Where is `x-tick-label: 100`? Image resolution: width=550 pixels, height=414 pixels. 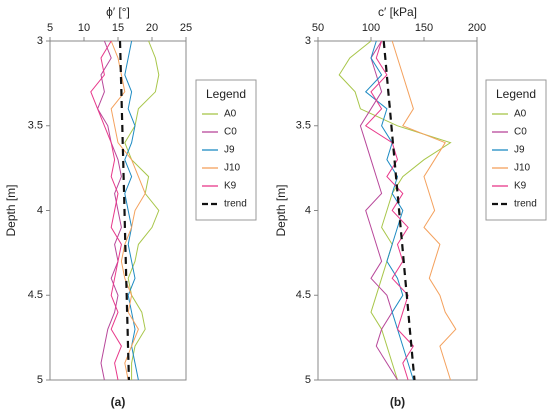 x-tick-label: 100 is located at coordinates (371, 28).